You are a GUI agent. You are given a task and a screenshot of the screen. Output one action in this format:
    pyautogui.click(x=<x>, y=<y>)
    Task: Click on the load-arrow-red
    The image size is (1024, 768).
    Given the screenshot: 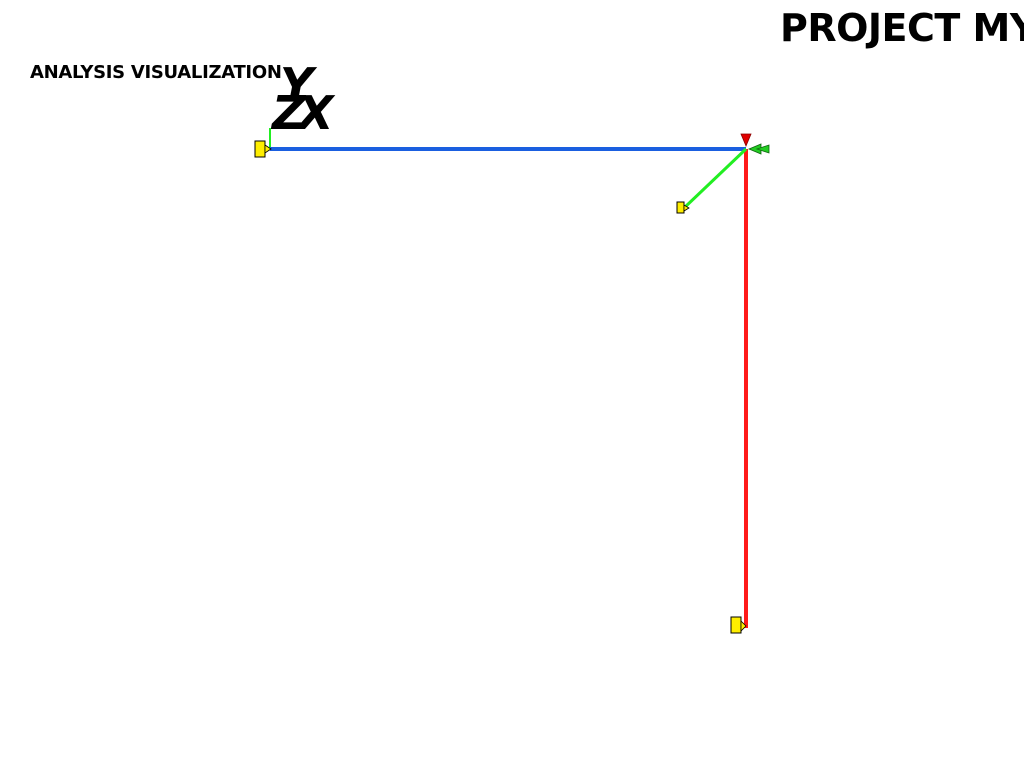 What is the action you would take?
    pyautogui.click(x=746, y=140)
    